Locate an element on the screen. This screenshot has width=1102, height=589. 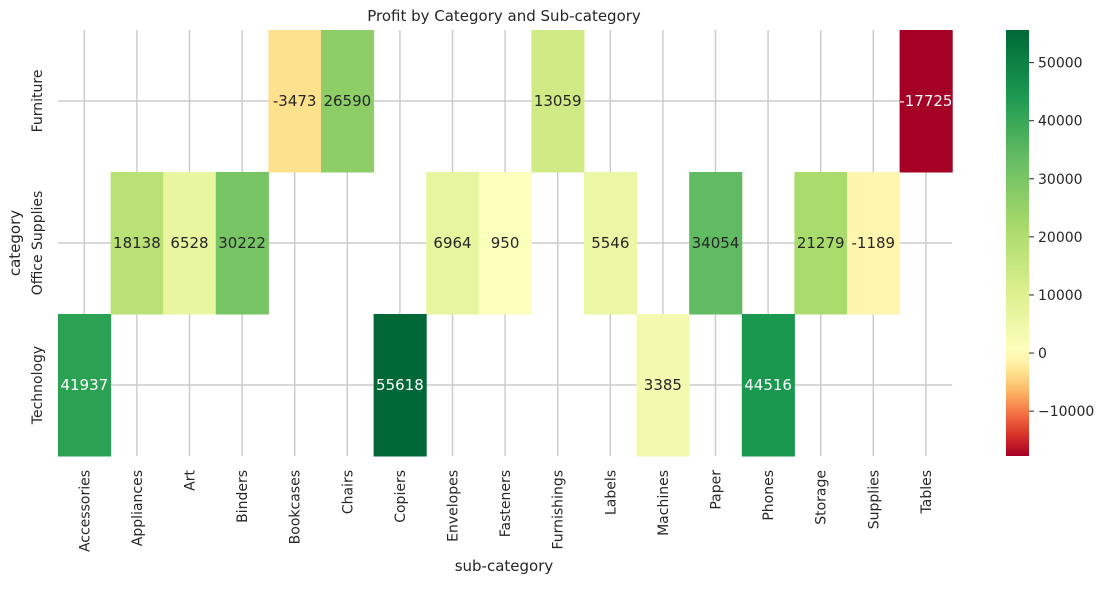
cell-value-label: 34054 is located at coordinates (716, 243).